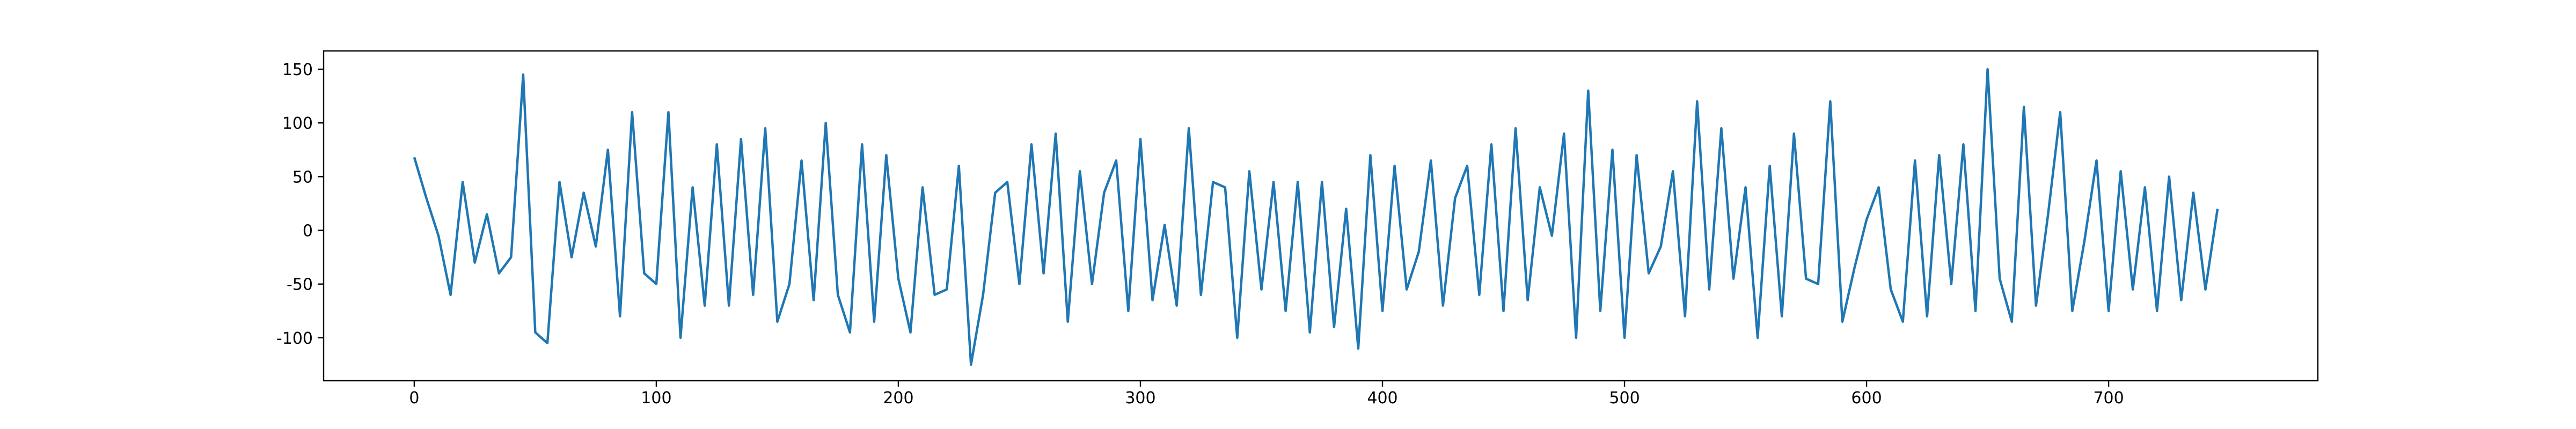 This screenshot has height=429, width=2576. What do you see at coordinates (2108, 398) in the screenshot?
I see `x-tick-label: 700` at bounding box center [2108, 398].